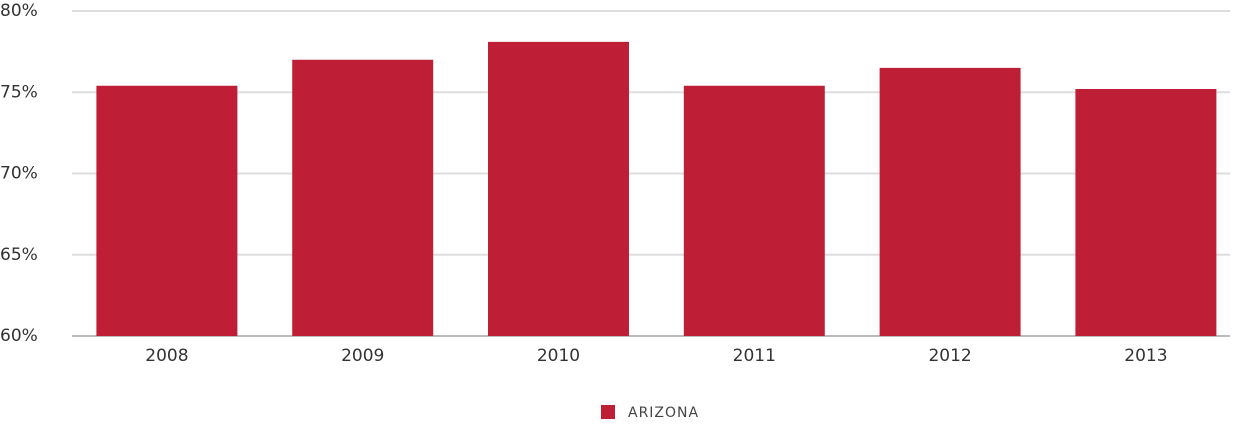 The image size is (1235, 428). I want to click on x-tick-label: 2010, so click(558, 356).